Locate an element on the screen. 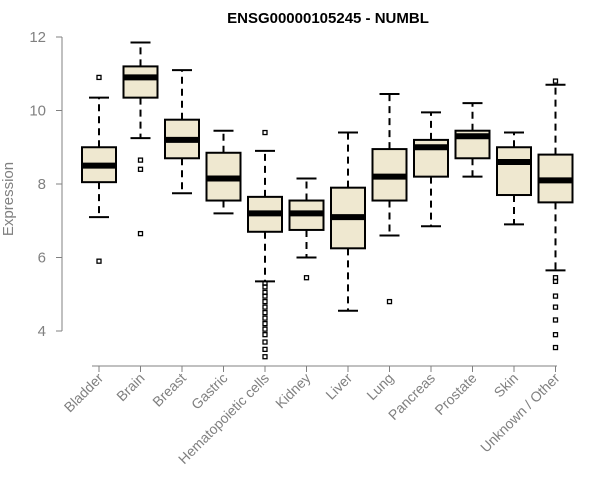  y-tick-label: 12 is located at coordinates (37, 37).